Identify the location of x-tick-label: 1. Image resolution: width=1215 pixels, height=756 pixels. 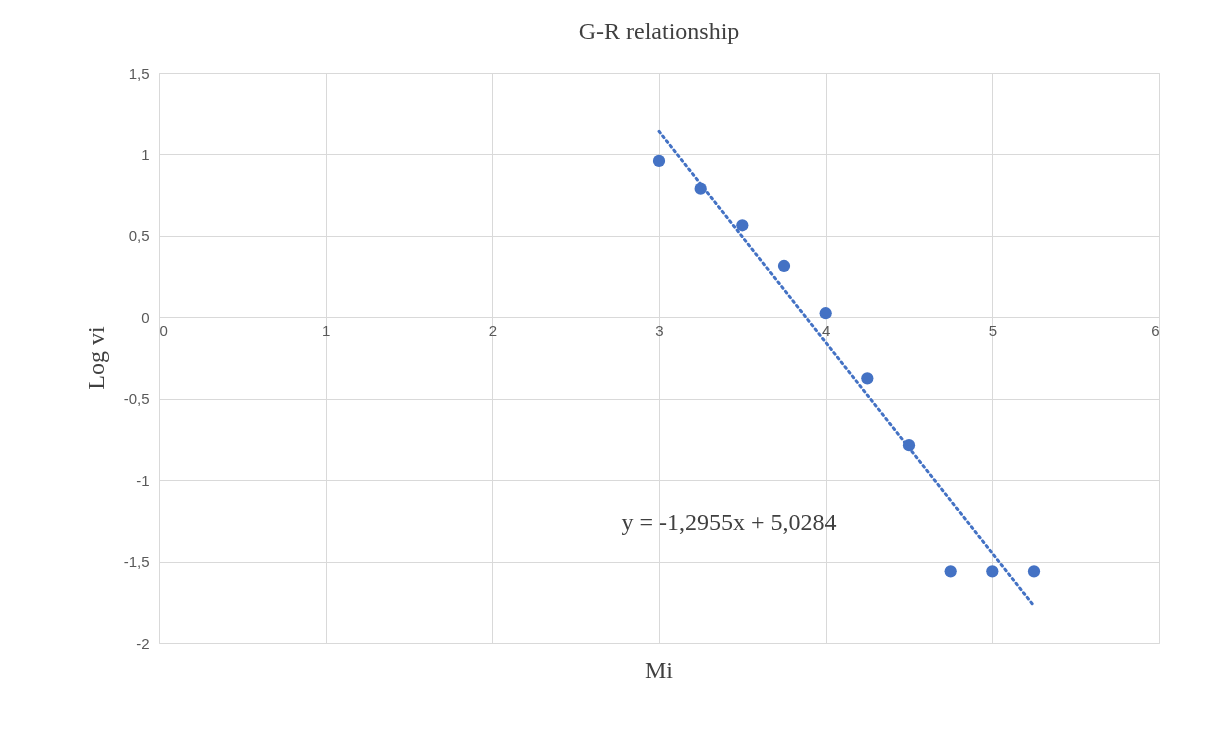
(326, 330).